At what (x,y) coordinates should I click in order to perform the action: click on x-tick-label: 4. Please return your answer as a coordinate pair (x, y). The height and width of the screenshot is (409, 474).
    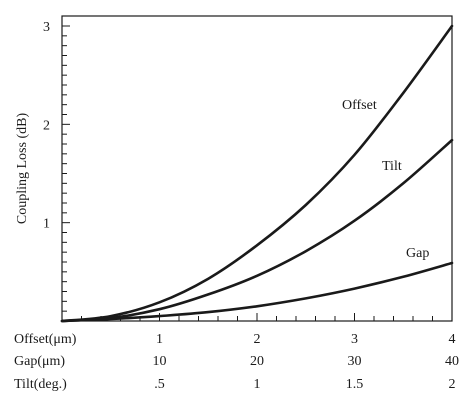
    Looking at the image, I should click on (452, 339).